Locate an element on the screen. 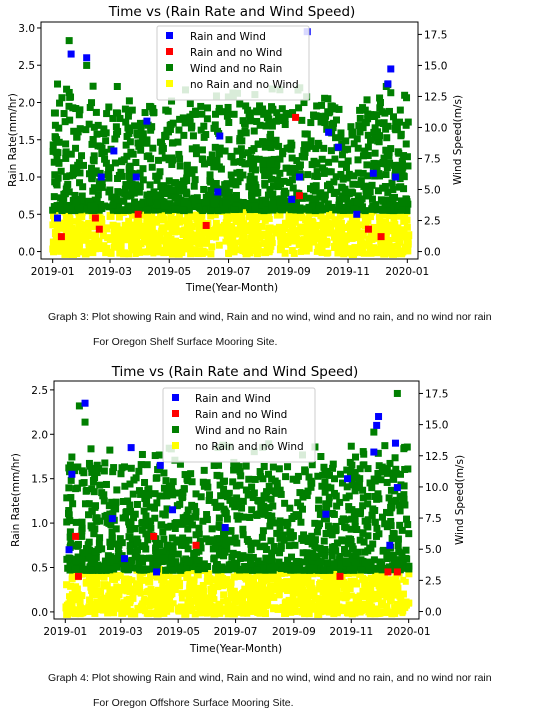 The image size is (556, 718). y2-tick-label: 12.5 is located at coordinates (436, 457).